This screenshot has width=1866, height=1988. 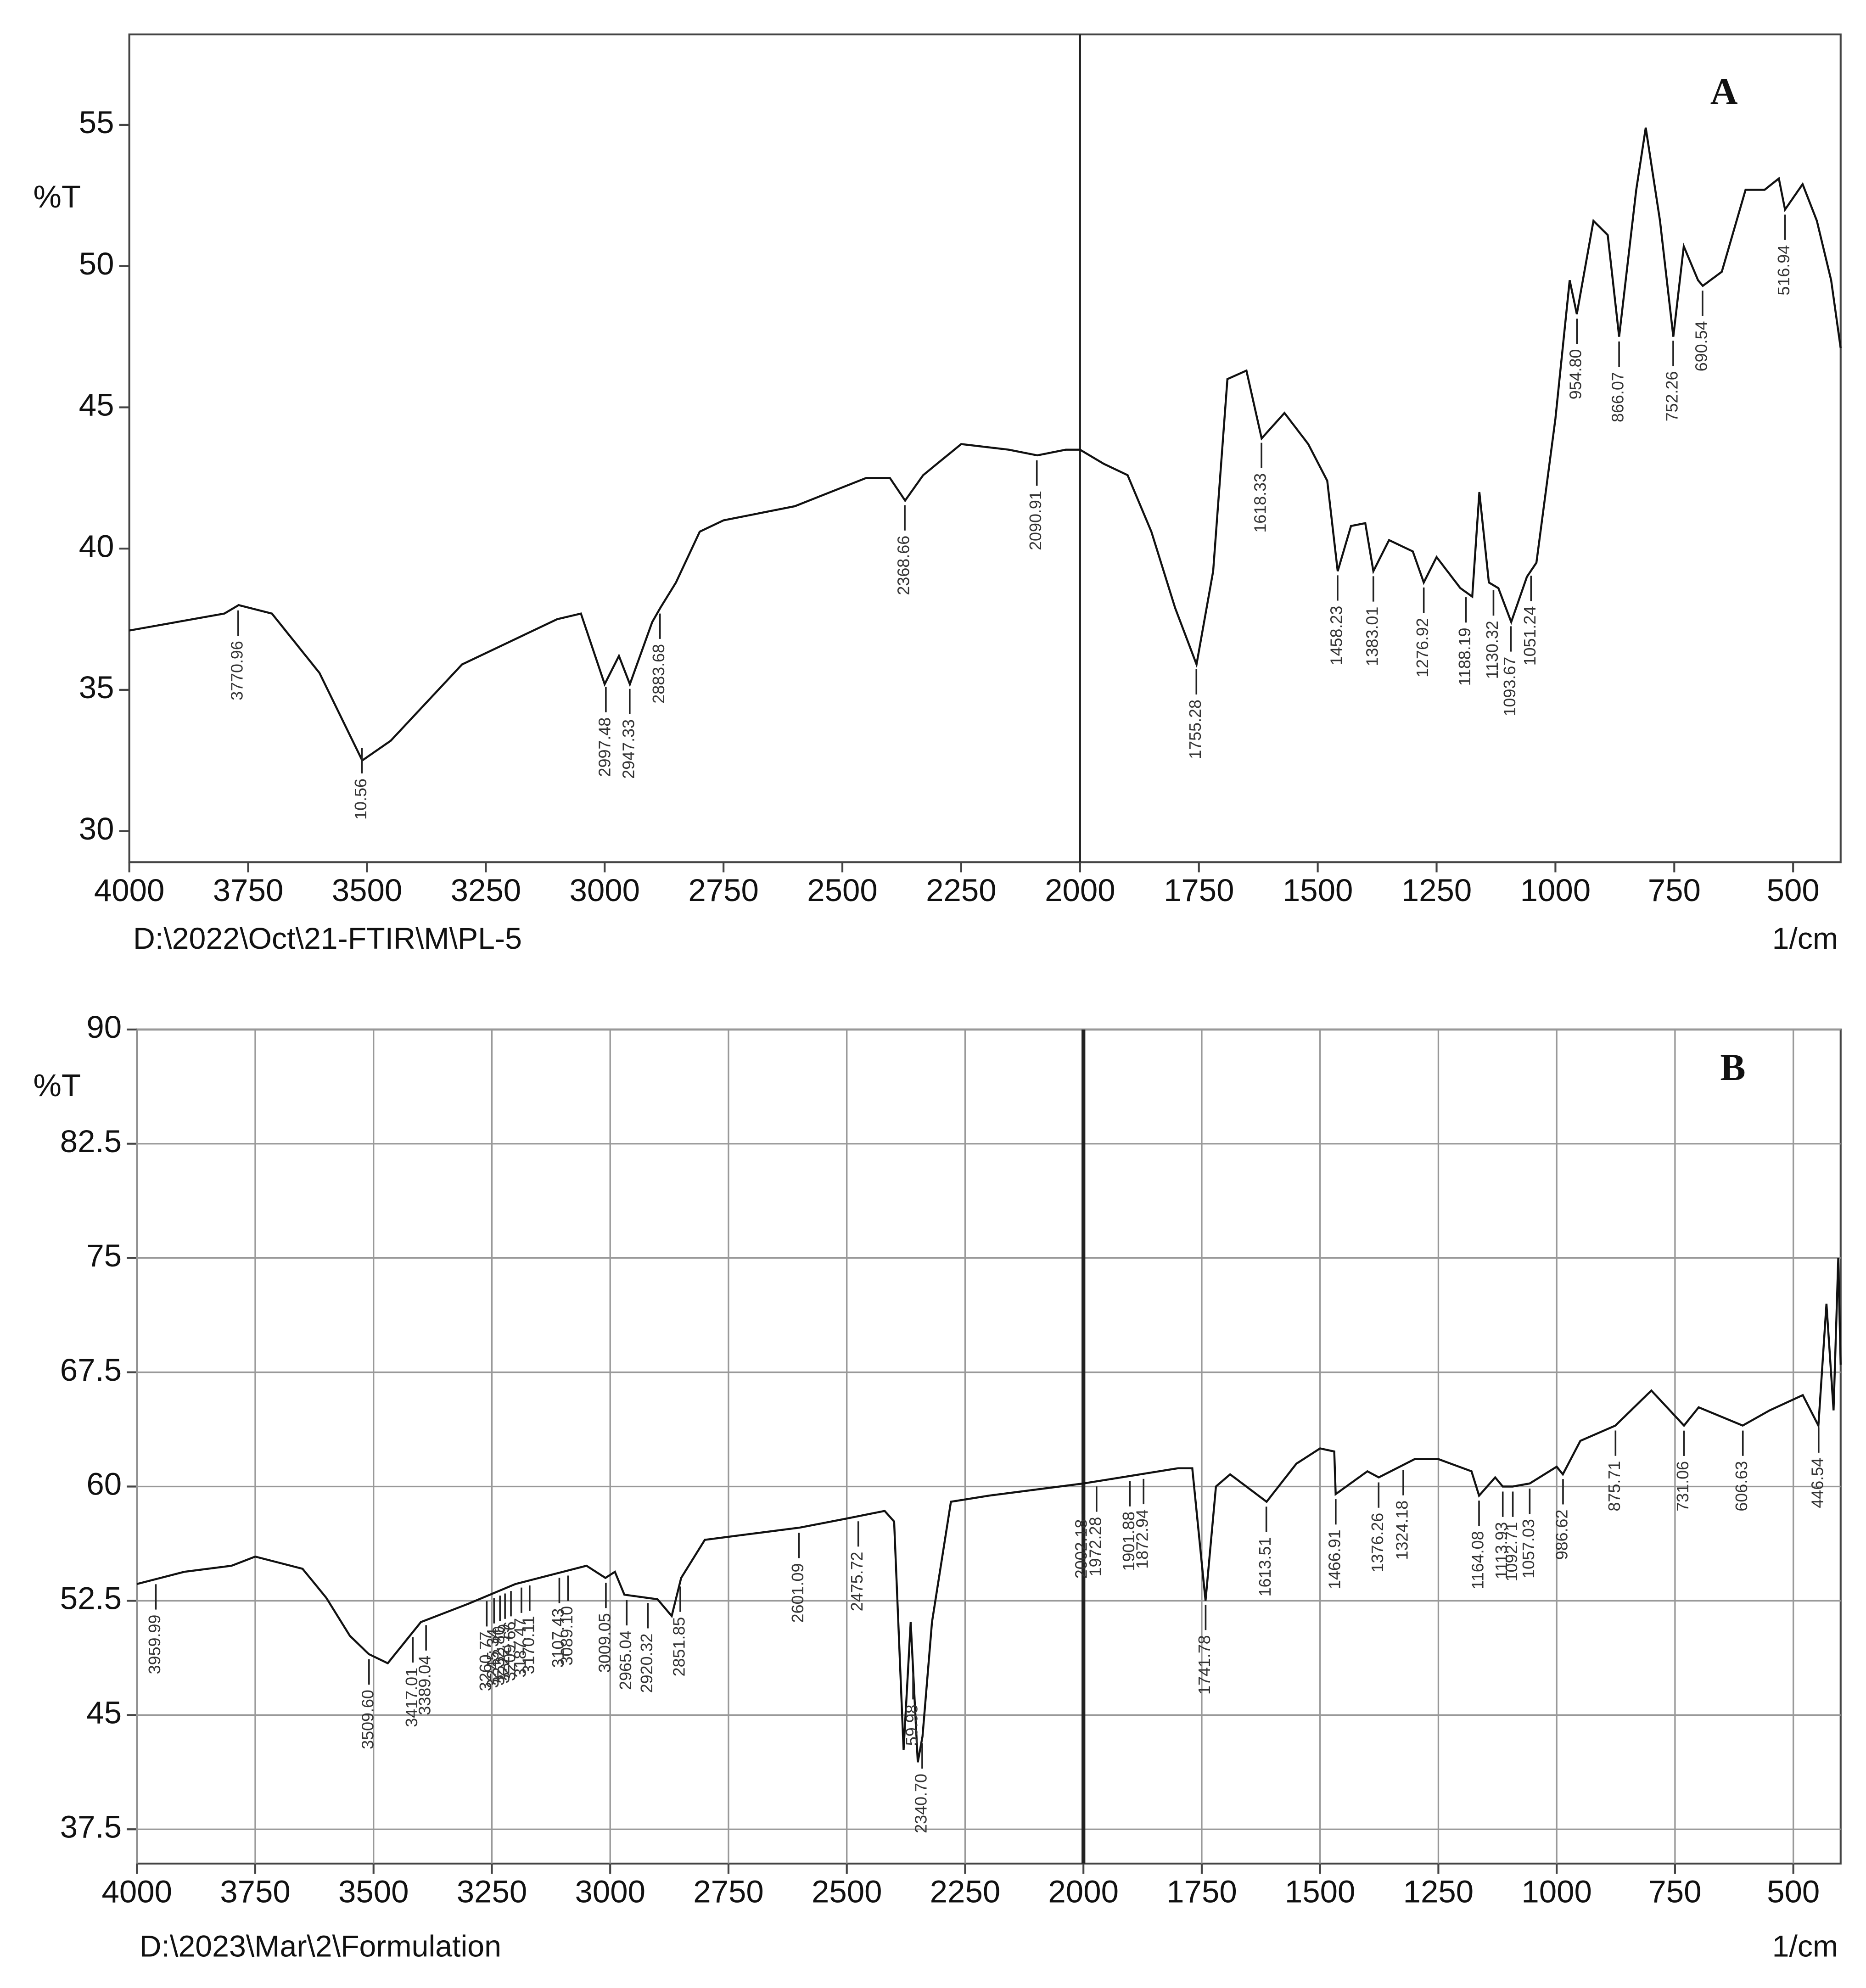 I want to click on peak-label: 1113.93, so click(x=1501, y=1550).